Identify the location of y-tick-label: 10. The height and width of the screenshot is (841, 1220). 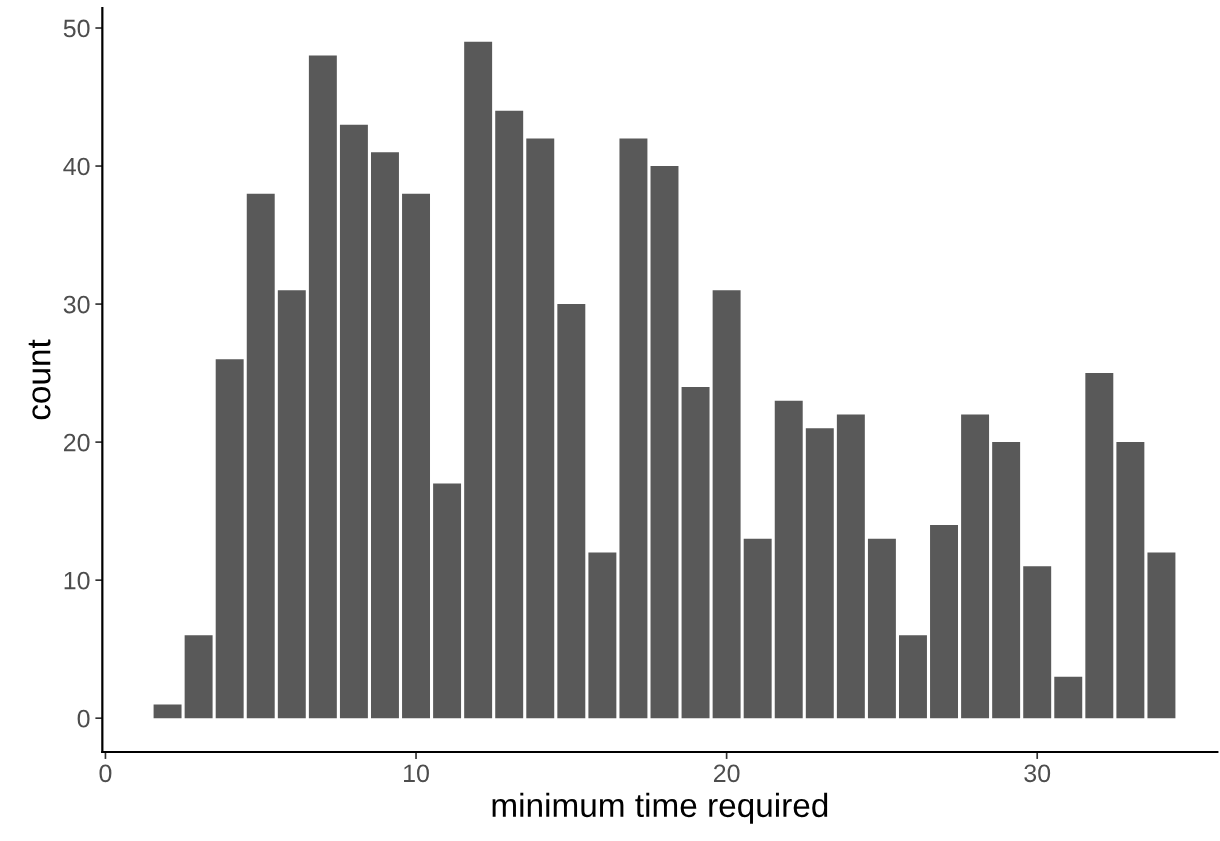
(77, 580).